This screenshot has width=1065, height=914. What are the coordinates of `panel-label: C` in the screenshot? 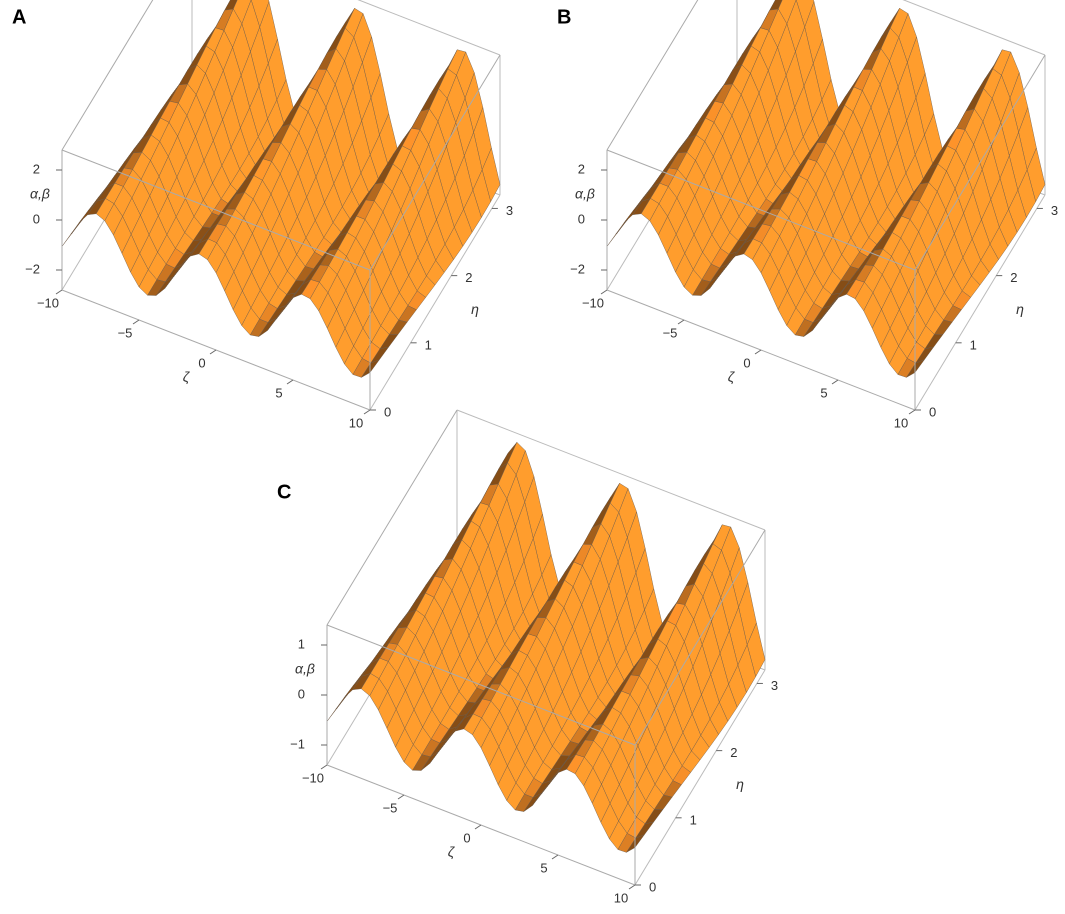 It's located at (284, 492).